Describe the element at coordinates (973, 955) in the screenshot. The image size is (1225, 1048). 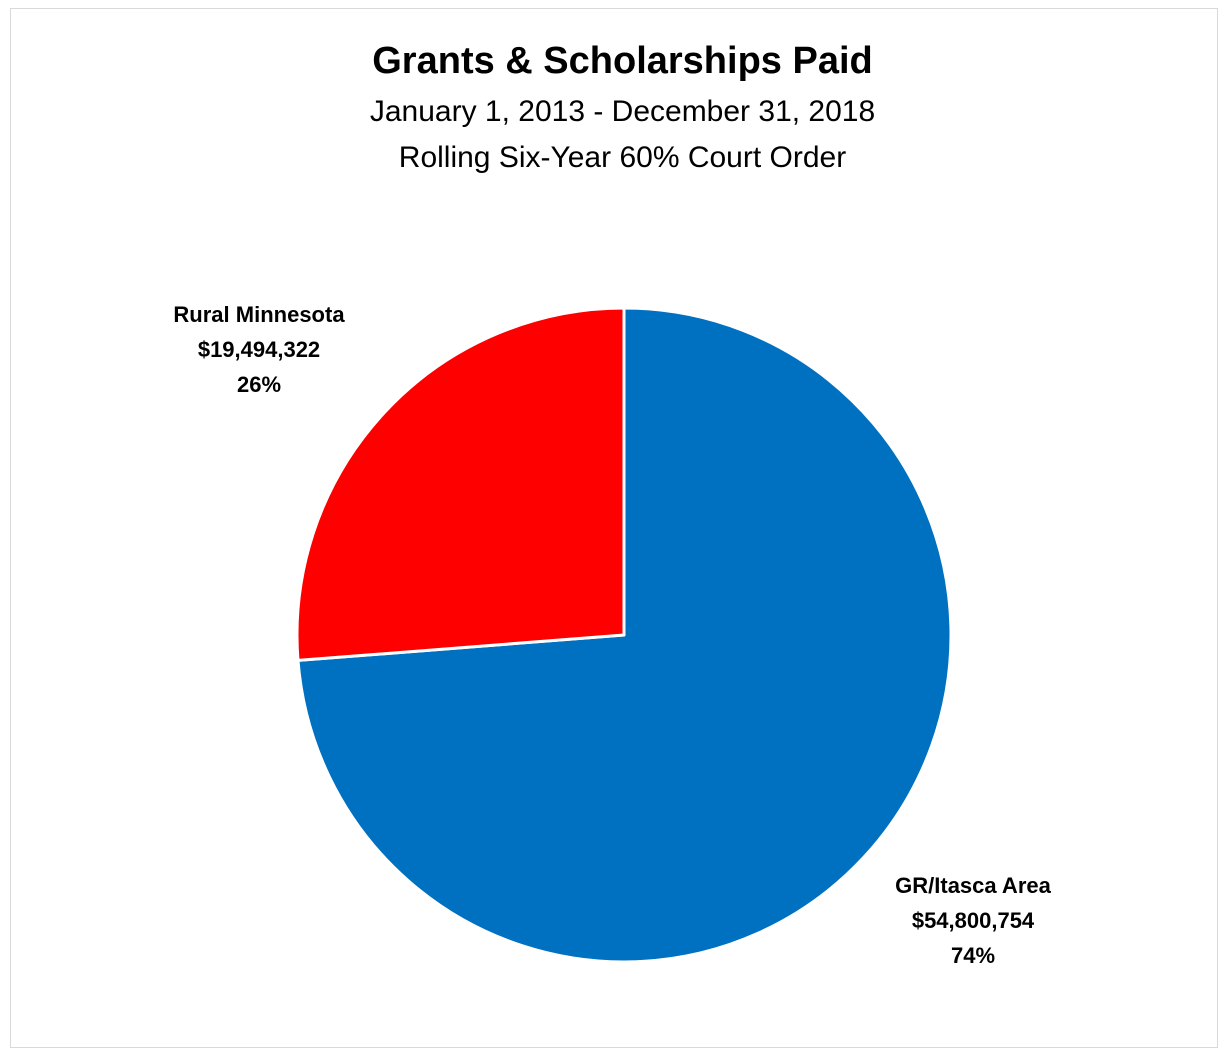
I see `slice-label-percent: 74%` at that location.